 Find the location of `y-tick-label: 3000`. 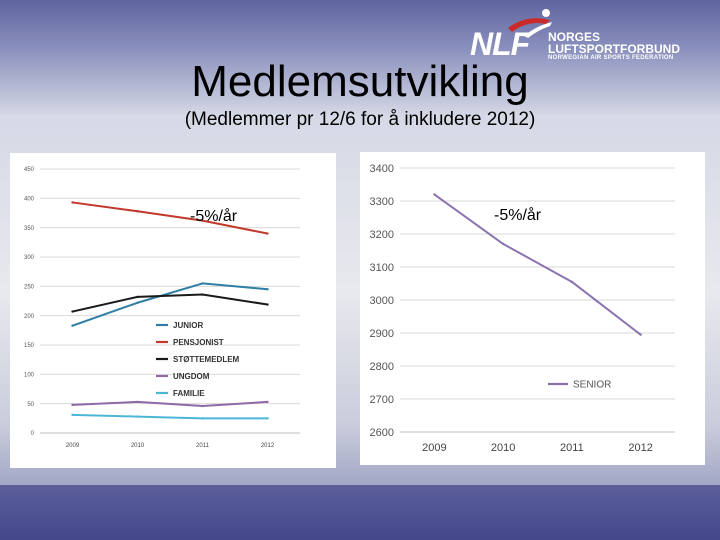

y-tick-label: 3000 is located at coordinates (382, 301).